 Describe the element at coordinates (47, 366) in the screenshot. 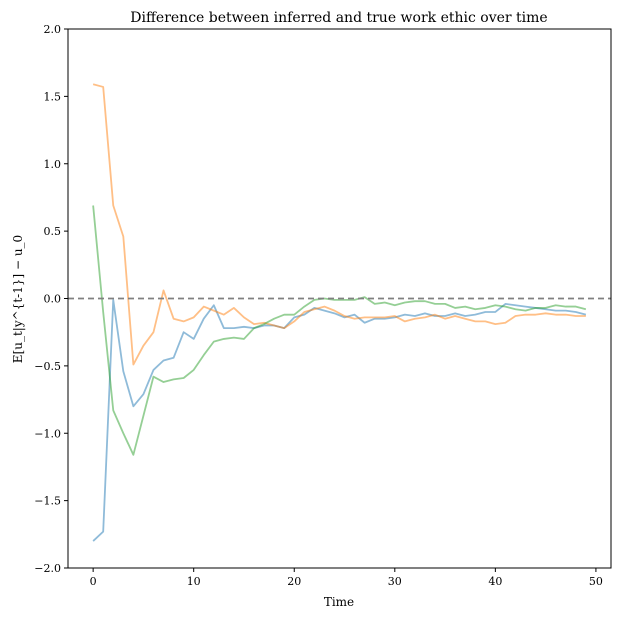

I see `y-tick-label: −0.5` at that location.